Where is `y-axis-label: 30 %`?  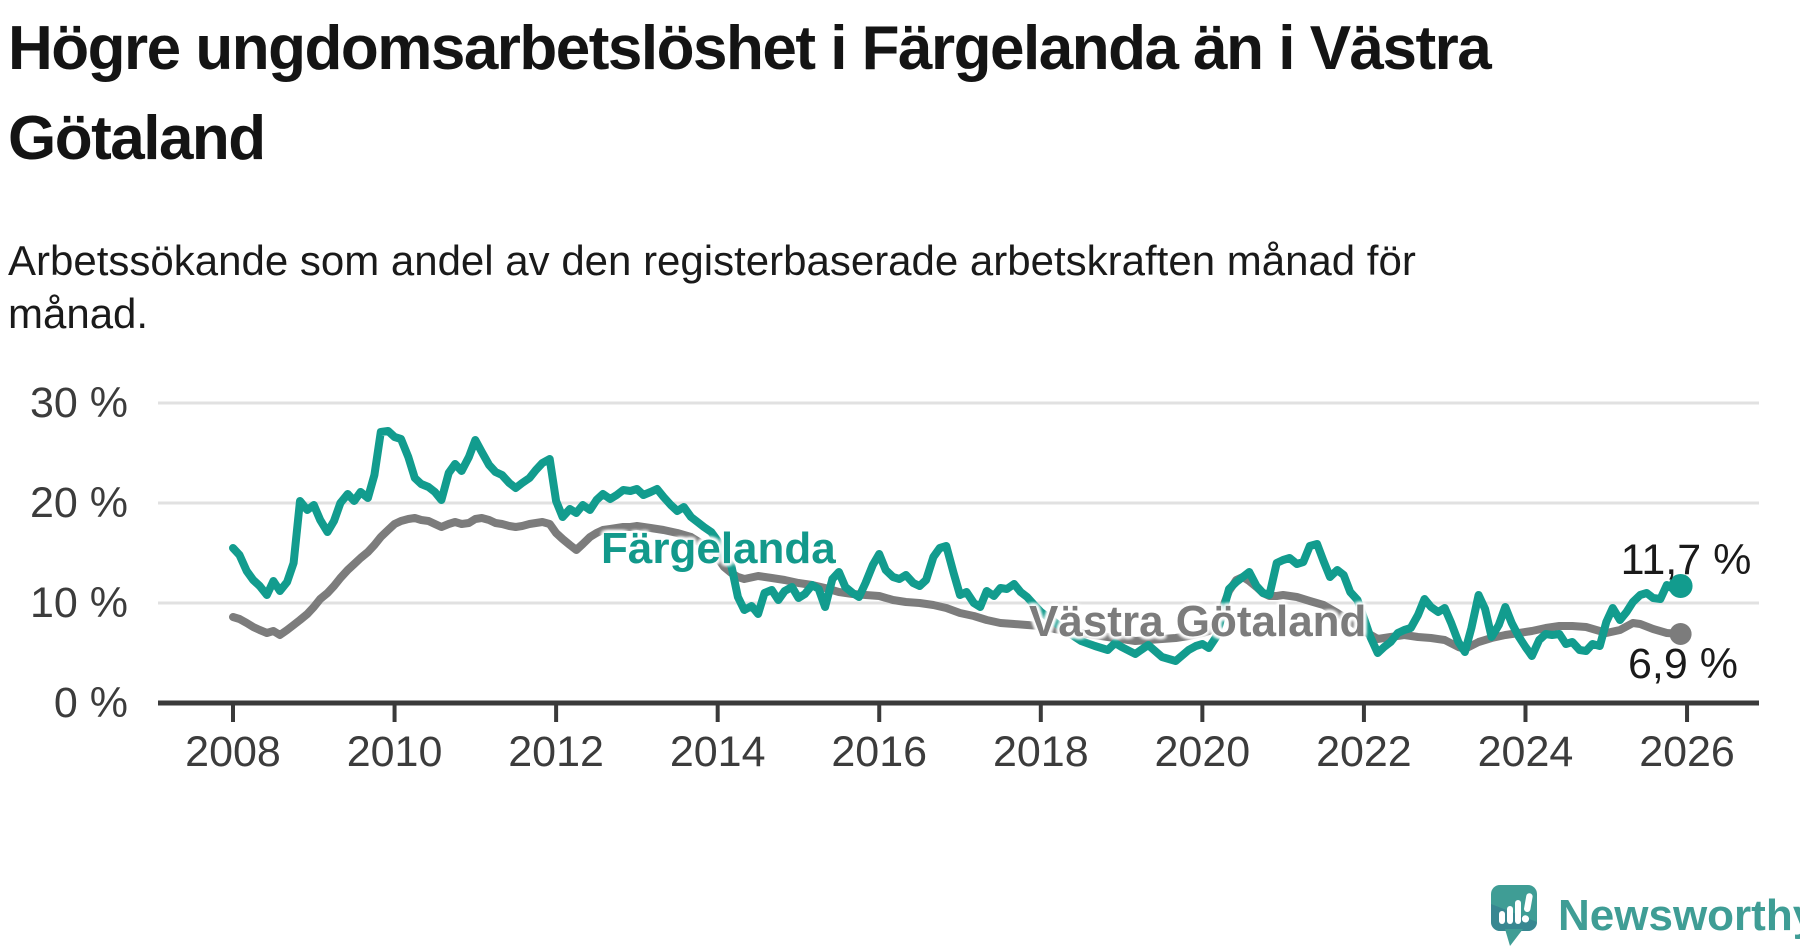
y-axis-label: 30 % is located at coordinates (78, 403).